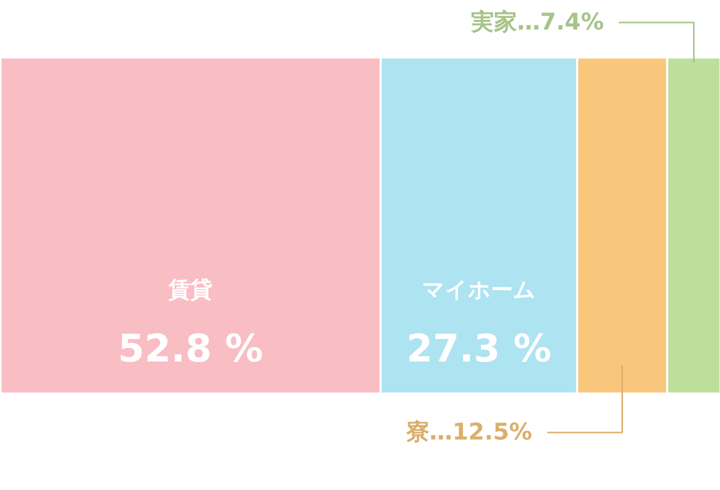 Image resolution: width=720 pixels, height=490 pixels. Describe the element at coordinates (469, 433) in the screenshot. I see `text: 寮…12.5%` at that location.